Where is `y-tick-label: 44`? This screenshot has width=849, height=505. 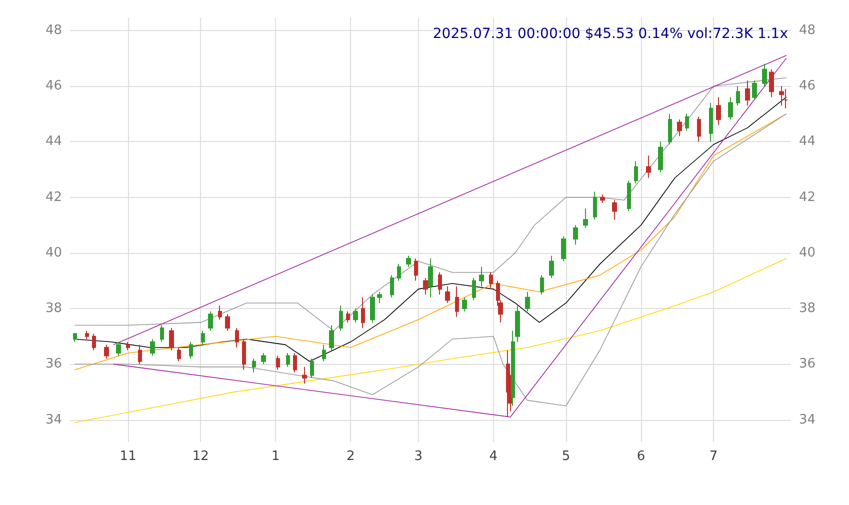
y-tick-label: 44 is located at coordinates (53, 142).